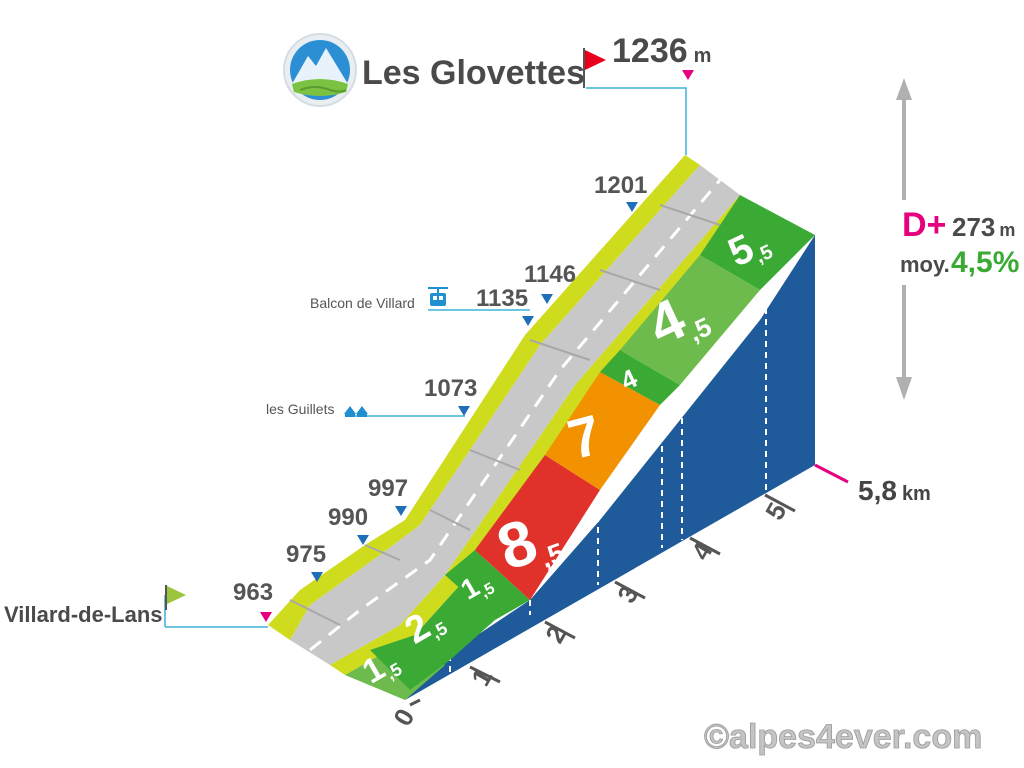  What do you see at coordinates (253, 592) in the screenshot?
I see `start-elevation: 963` at bounding box center [253, 592].